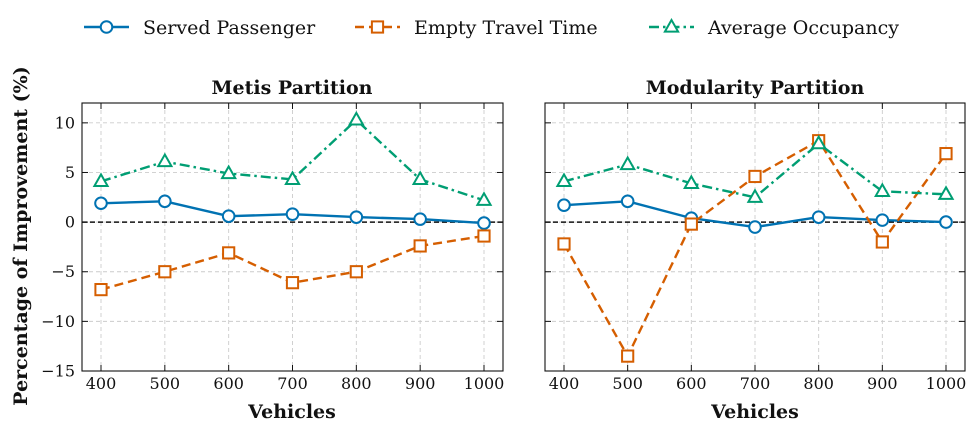 The width and height of the screenshot is (975, 433). I want to click on x-tick-label-modularity-1000: 1000, so click(946, 383).